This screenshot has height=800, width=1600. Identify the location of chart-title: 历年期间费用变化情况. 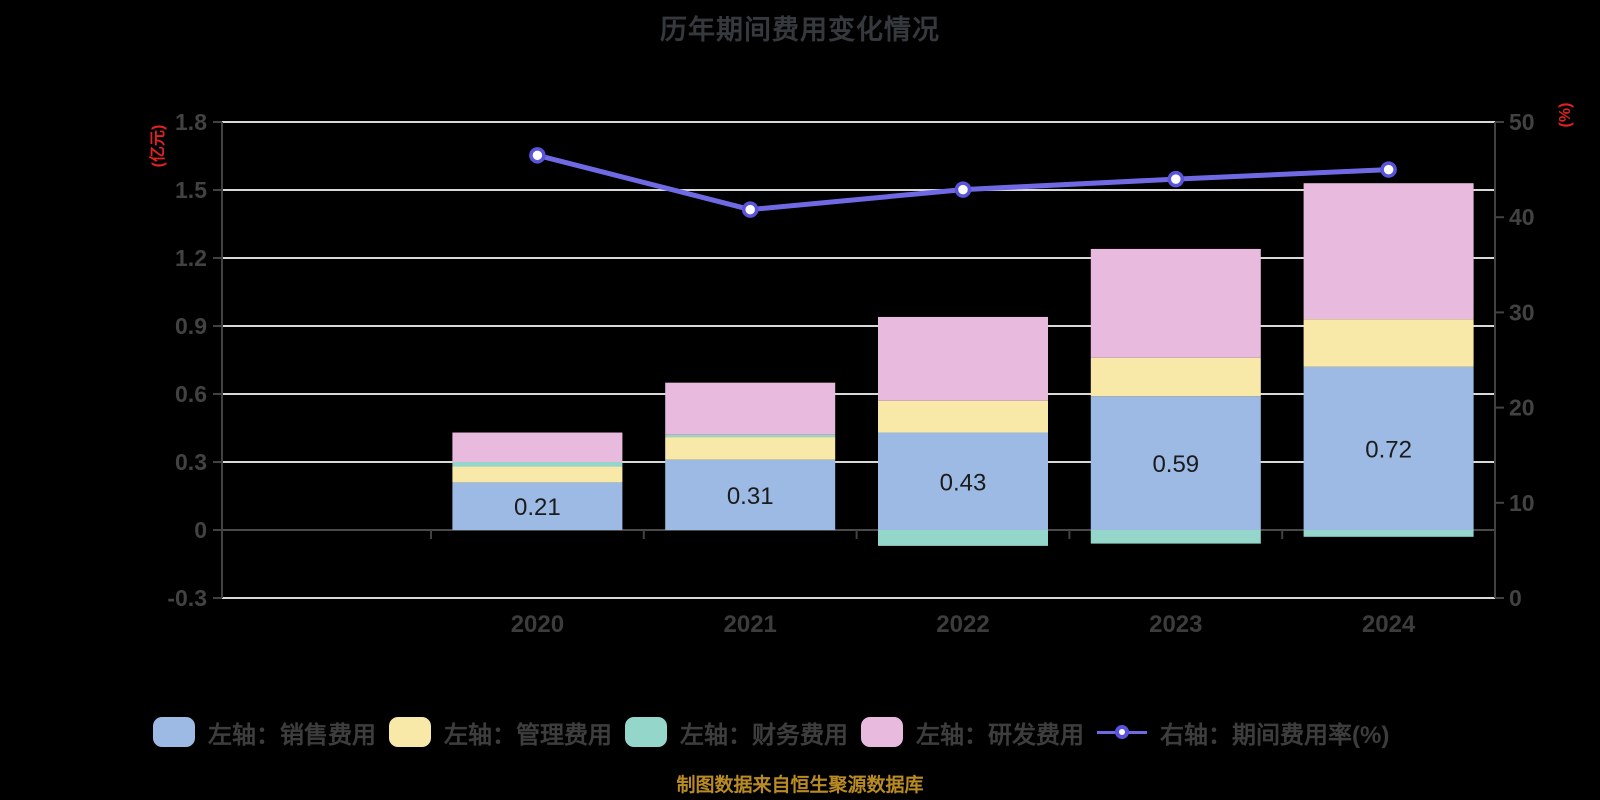
(800, 30).